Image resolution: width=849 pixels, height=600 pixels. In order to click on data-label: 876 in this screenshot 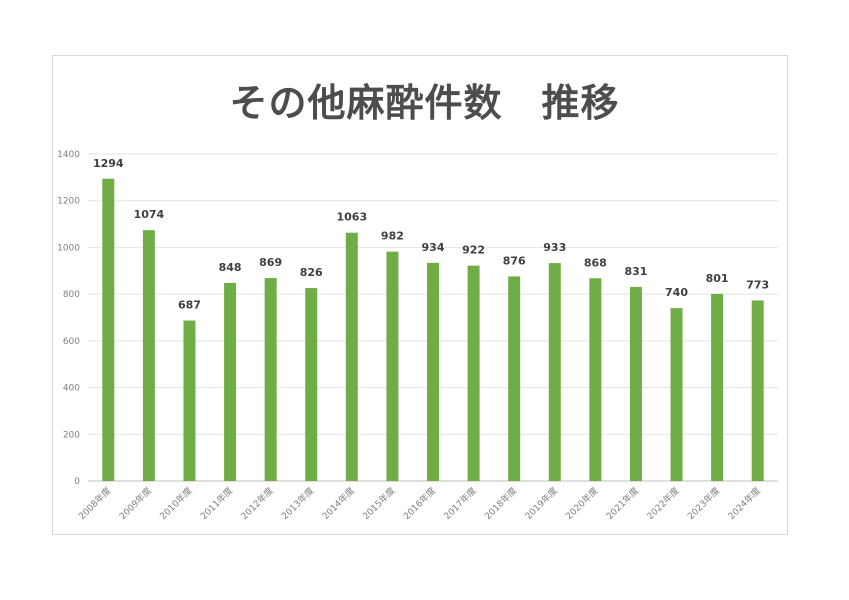, I will do `click(514, 260)`.